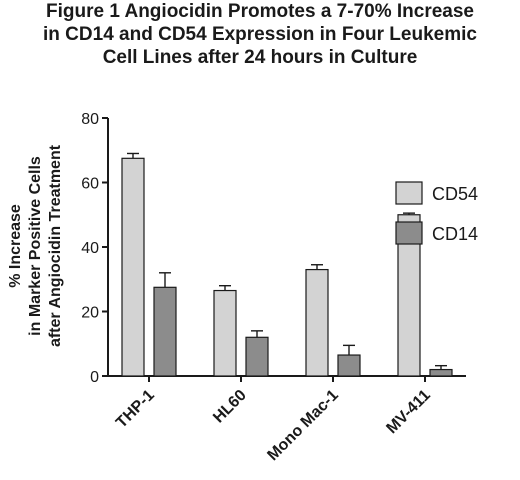  I want to click on legend-label-CD54: CD54, so click(455, 194).